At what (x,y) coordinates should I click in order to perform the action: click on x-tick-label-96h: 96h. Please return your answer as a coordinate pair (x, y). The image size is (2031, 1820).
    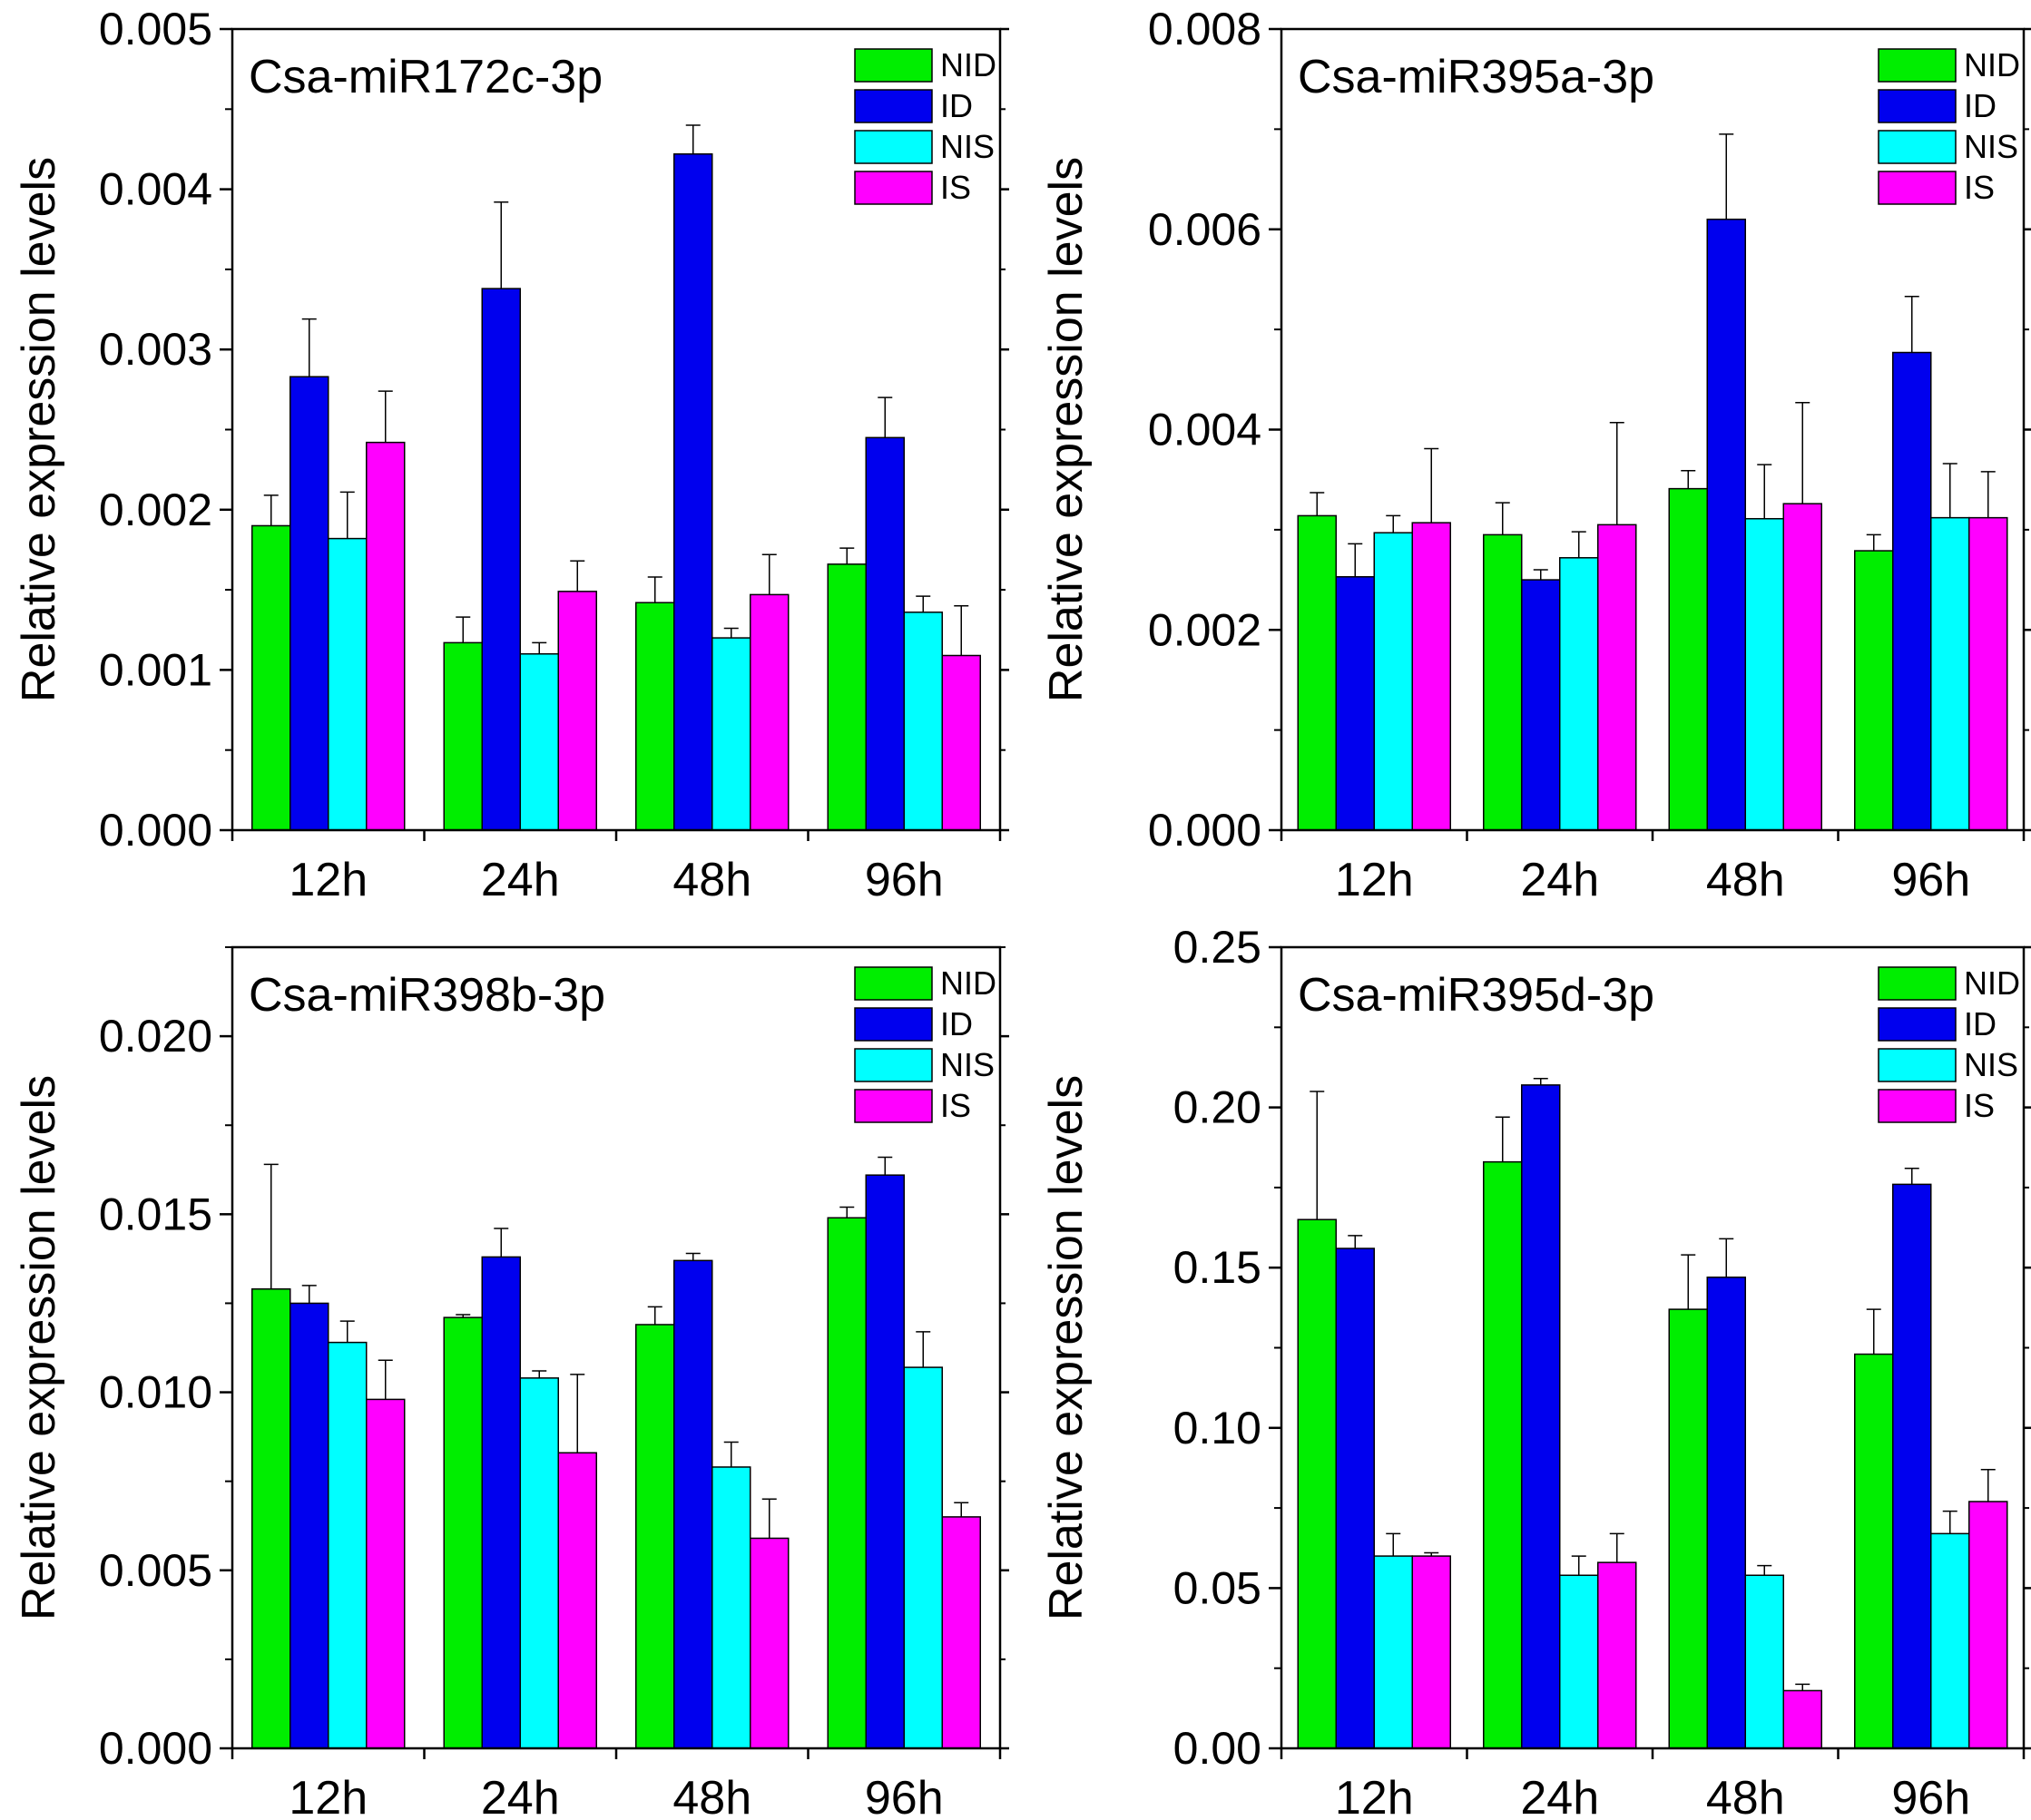
    Looking at the image, I should click on (905, 880).